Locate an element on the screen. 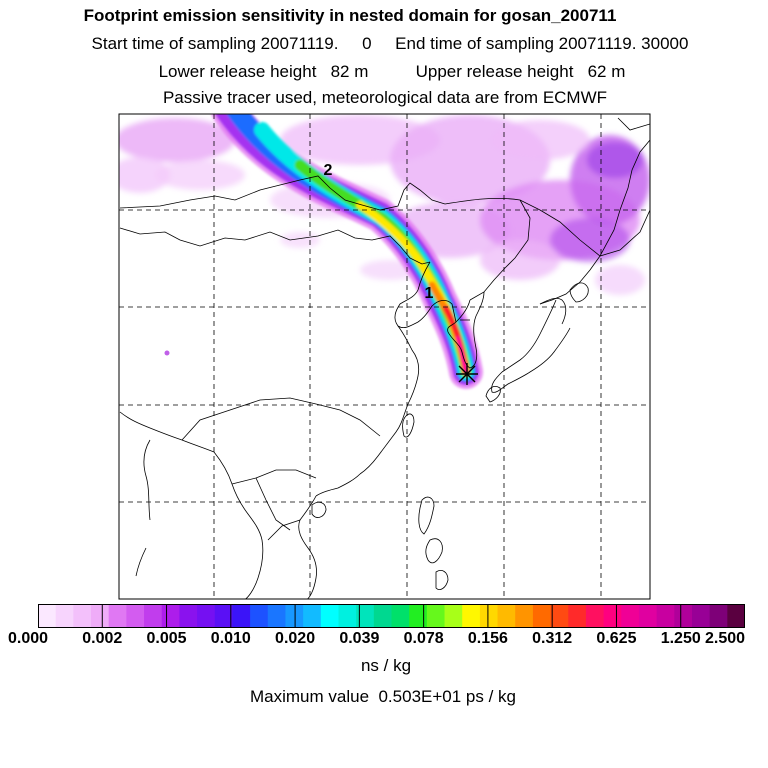 The image size is (768, 768). colorbar-tick-label: 0.010 is located at coordinates (230, 638).